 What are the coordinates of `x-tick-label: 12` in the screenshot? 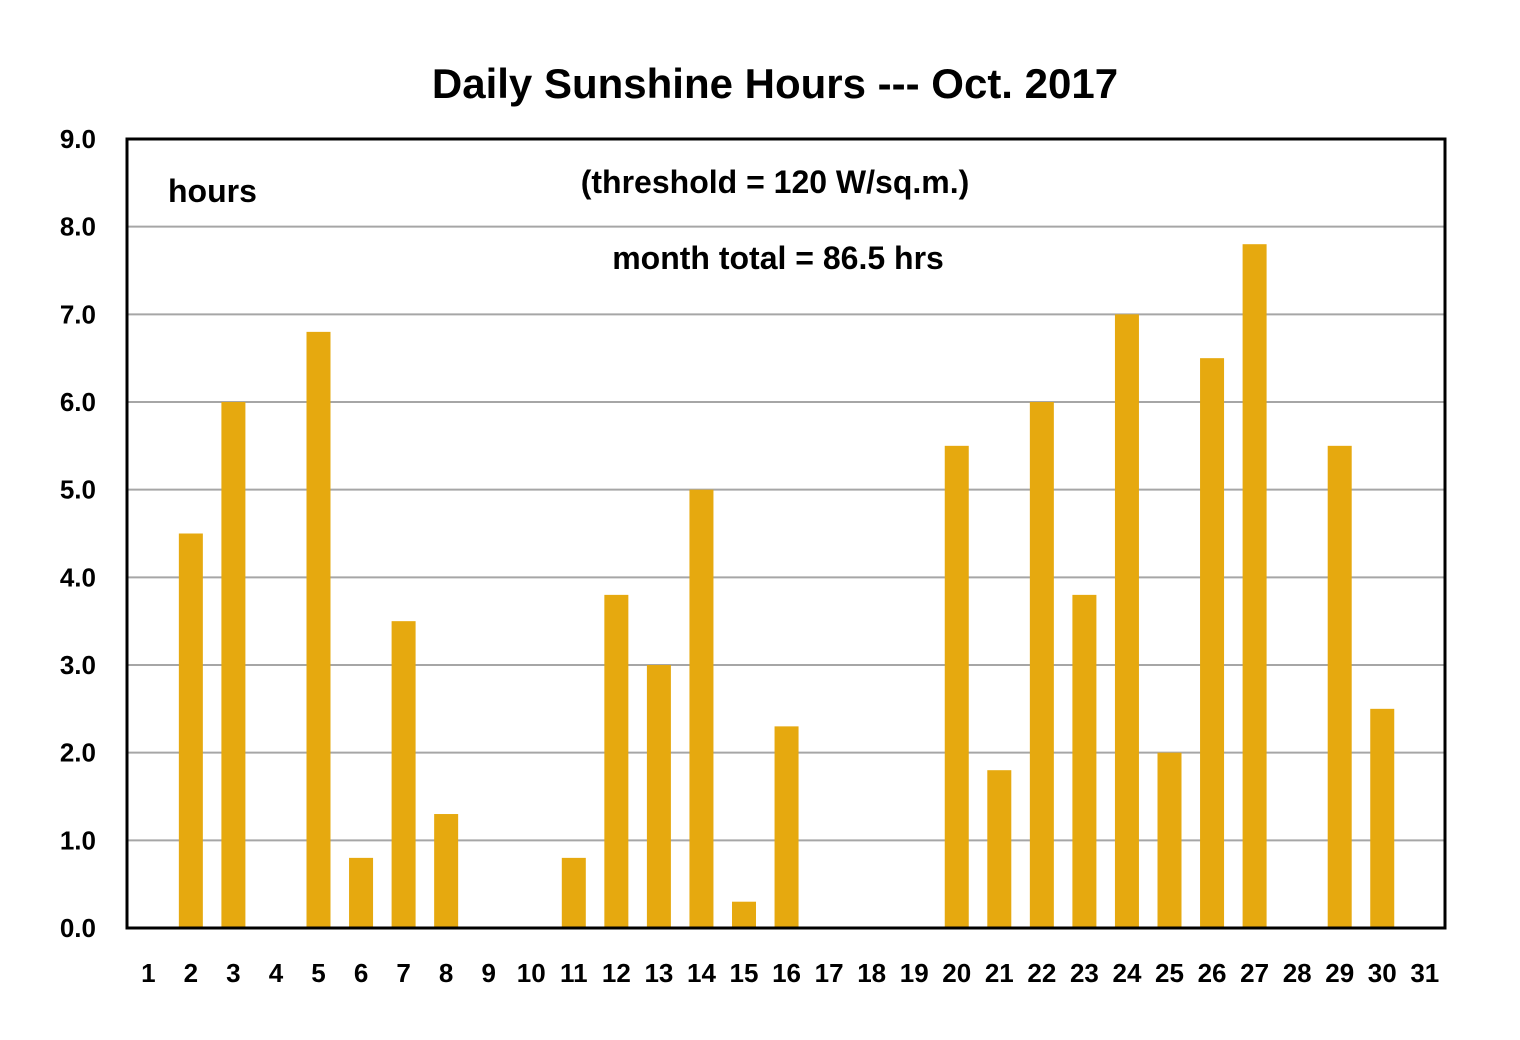 It's located at (616, 973).